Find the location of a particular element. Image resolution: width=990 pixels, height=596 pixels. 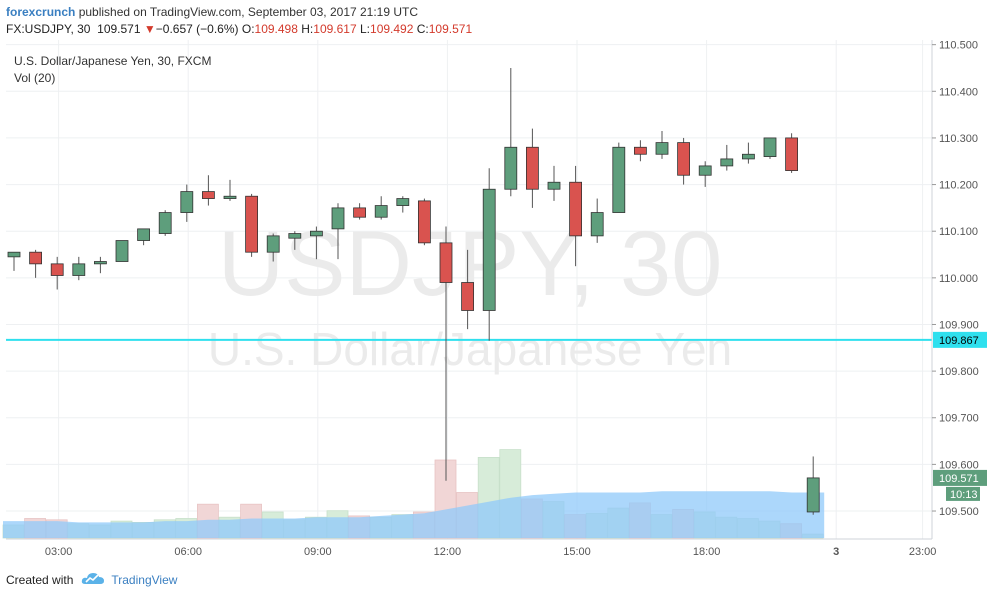

legend-instrument: U.S. Dollar/Japanese Yen, 30, FXCM is located at coordinates (112, 61).